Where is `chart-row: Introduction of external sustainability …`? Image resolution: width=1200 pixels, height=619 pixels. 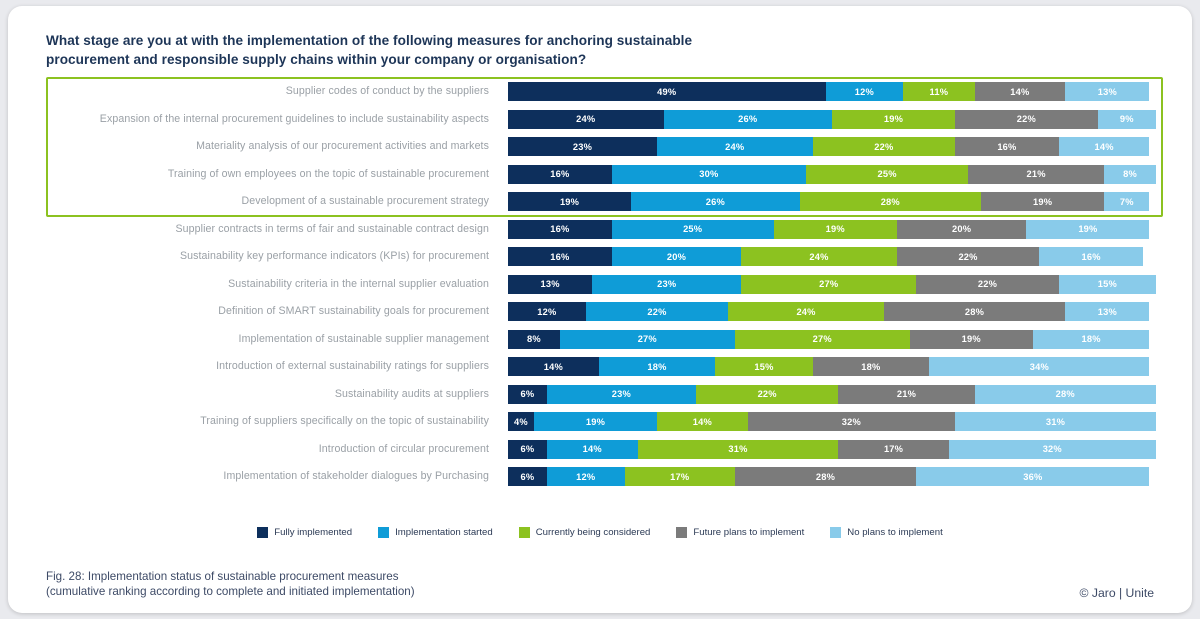 chart-row: Introduction of external sustainability … is located at coordinates (600, 367).